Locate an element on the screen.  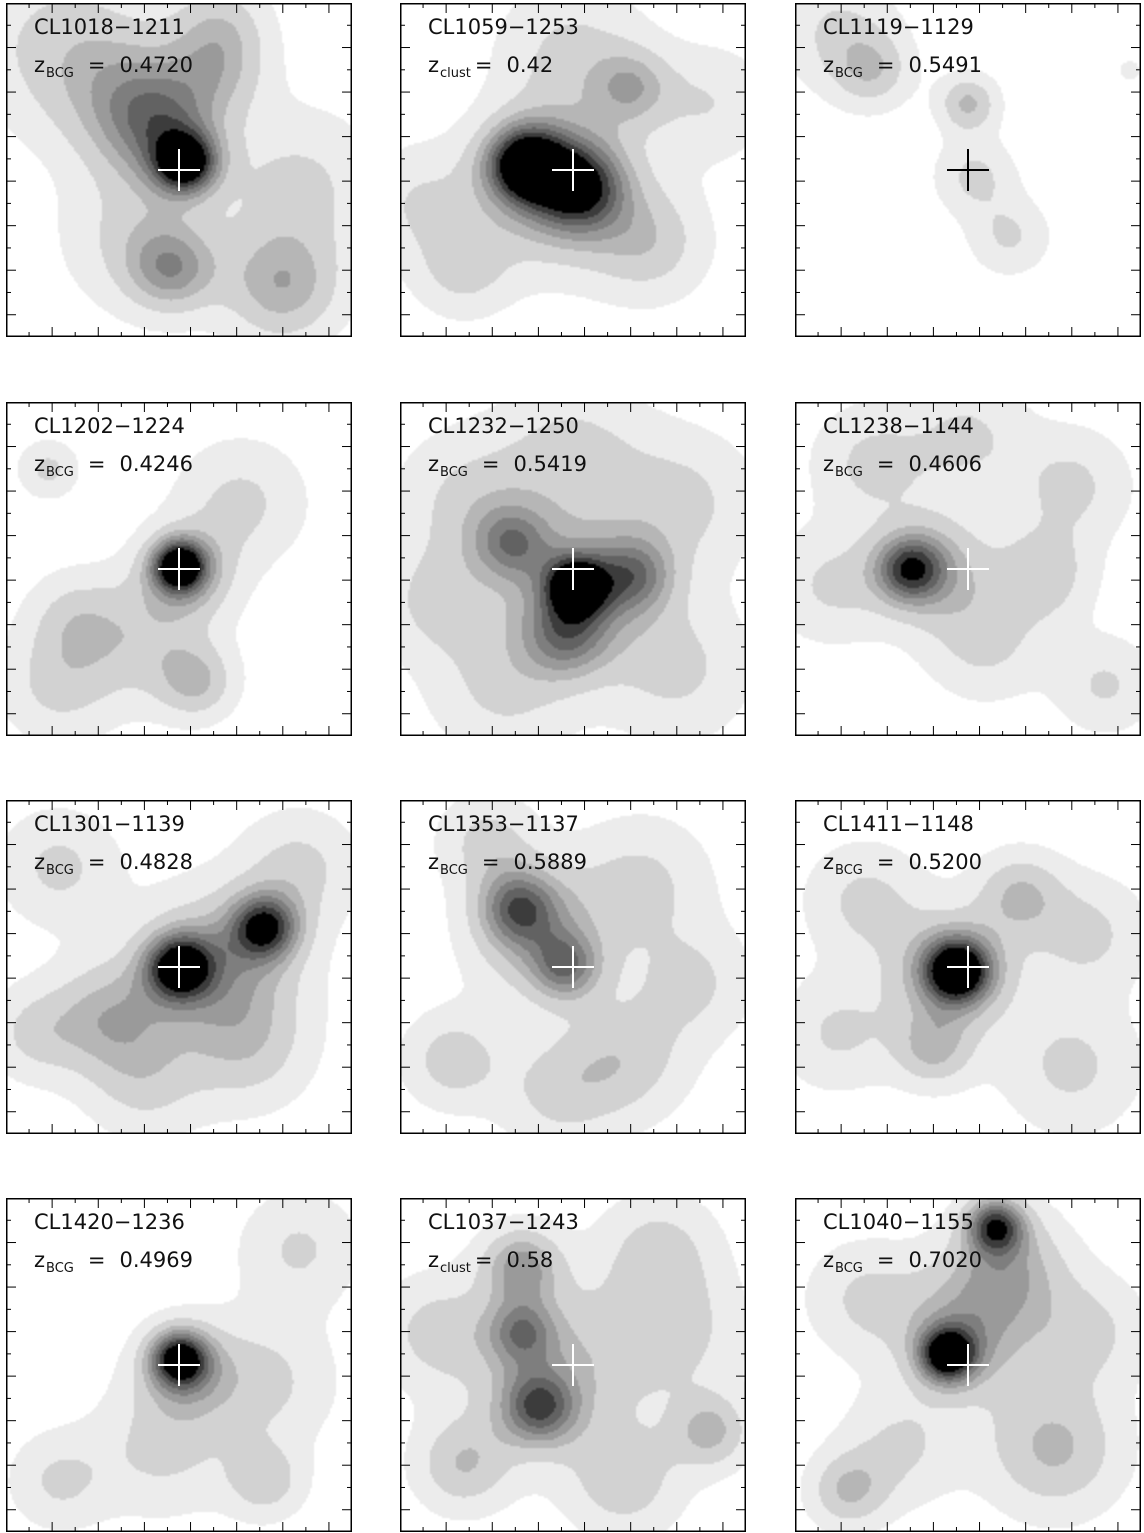
cluster-name: CL1420−1236 is located at coordinates (109, 1222).